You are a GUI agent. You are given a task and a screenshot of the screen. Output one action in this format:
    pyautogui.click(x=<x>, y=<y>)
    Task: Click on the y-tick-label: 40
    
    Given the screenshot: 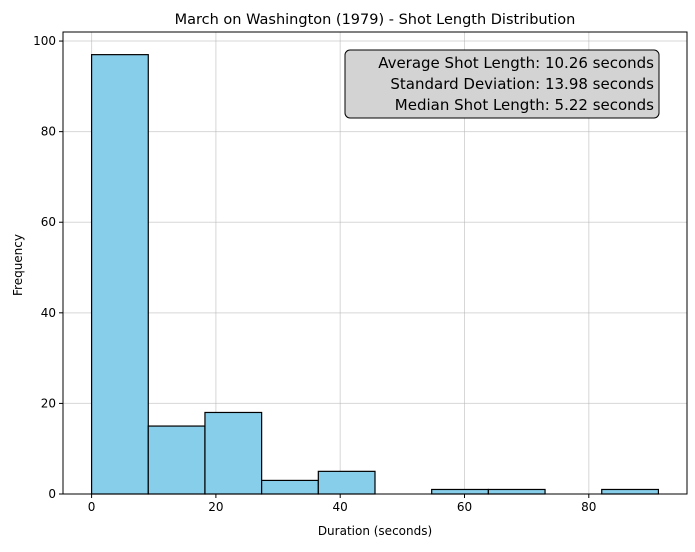 What is the action you would take?
    pyautogui.click(x=48, y=313)
    